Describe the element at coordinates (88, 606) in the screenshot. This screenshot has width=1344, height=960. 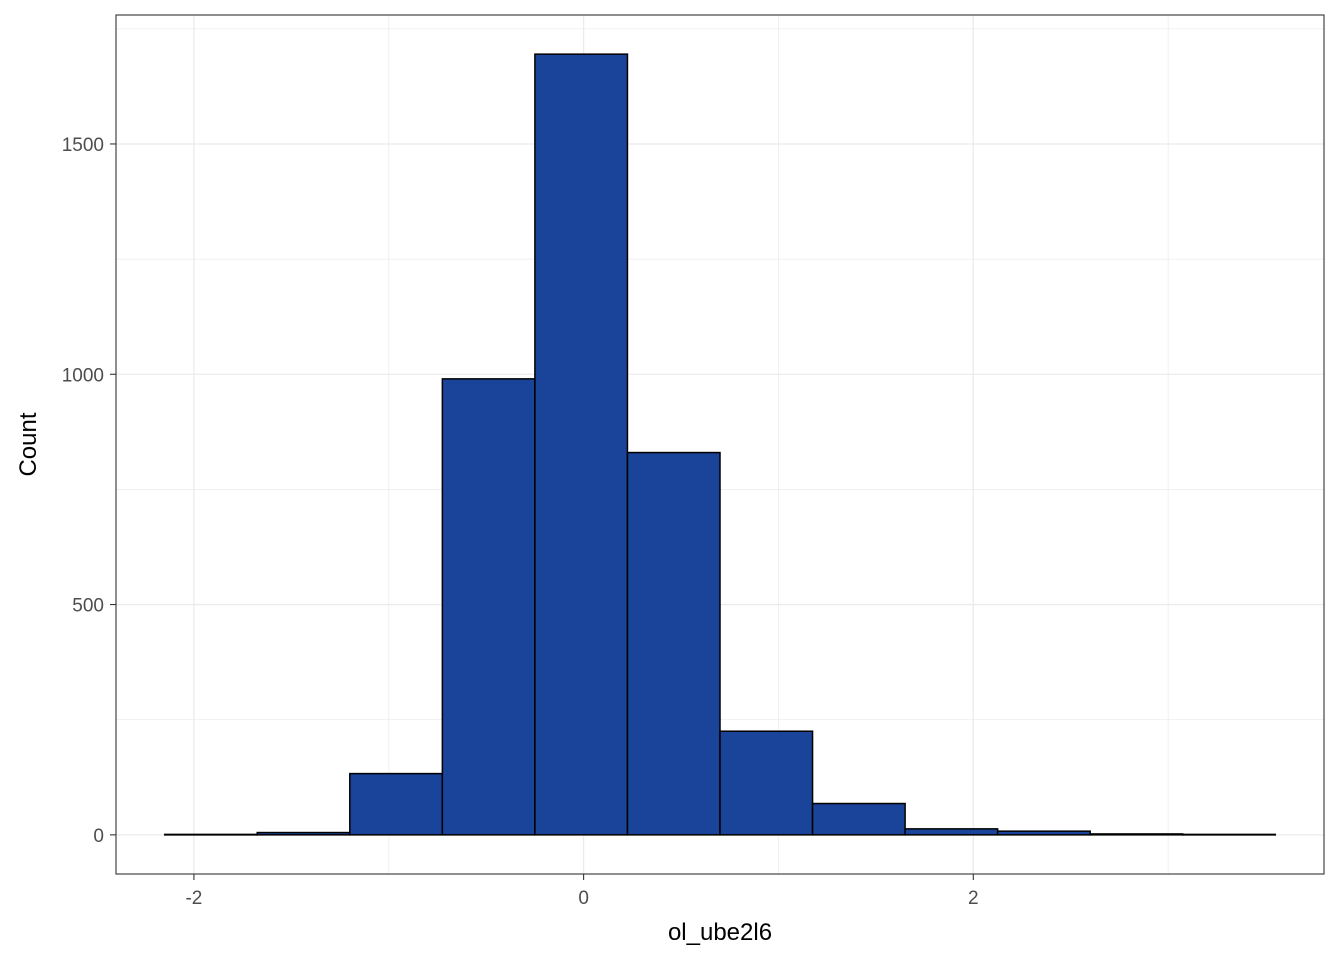
I see `y-tick-label: 500` at that location.